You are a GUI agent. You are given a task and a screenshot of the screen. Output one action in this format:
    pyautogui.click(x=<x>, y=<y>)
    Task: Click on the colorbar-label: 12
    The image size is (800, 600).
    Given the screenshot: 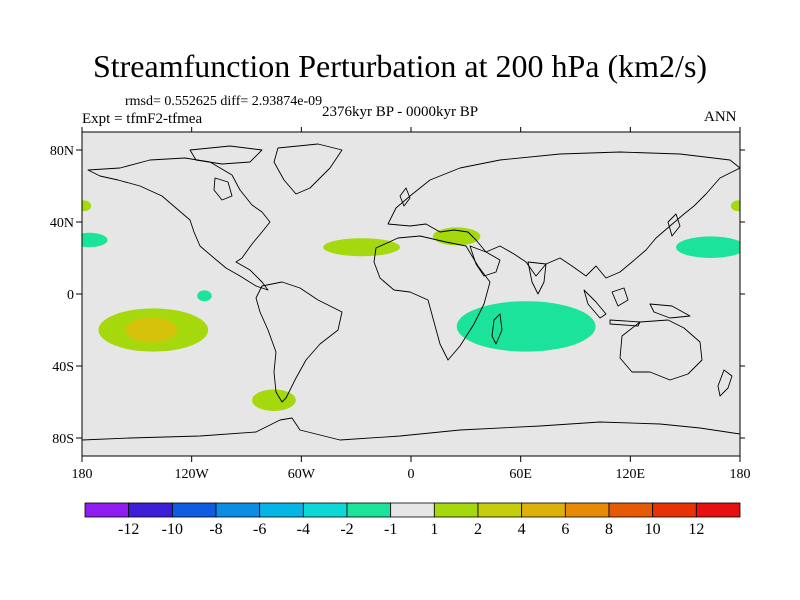 What is the action you would take?
    pyautogui.click(x=696, y=529)
    